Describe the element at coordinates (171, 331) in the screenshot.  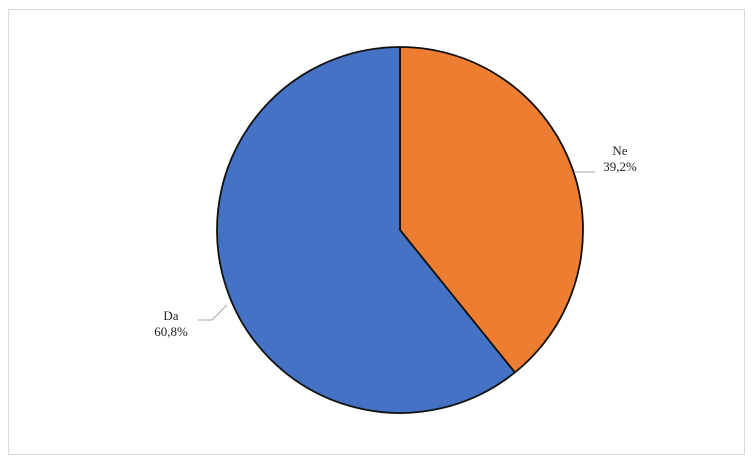
I see `slice-label-da-percent: 60,8%` at that location.